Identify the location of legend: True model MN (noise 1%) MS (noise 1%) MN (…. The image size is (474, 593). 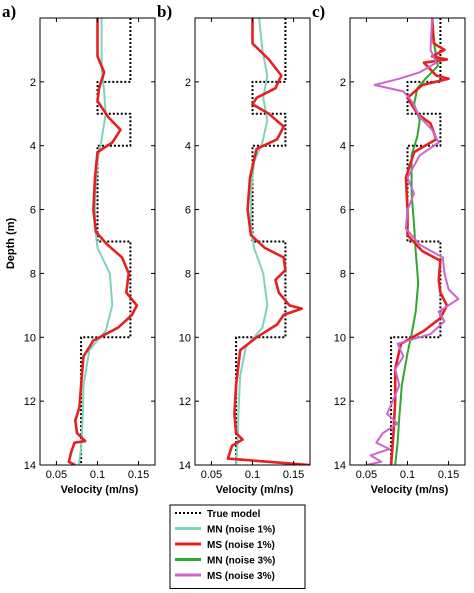
(237, 546).